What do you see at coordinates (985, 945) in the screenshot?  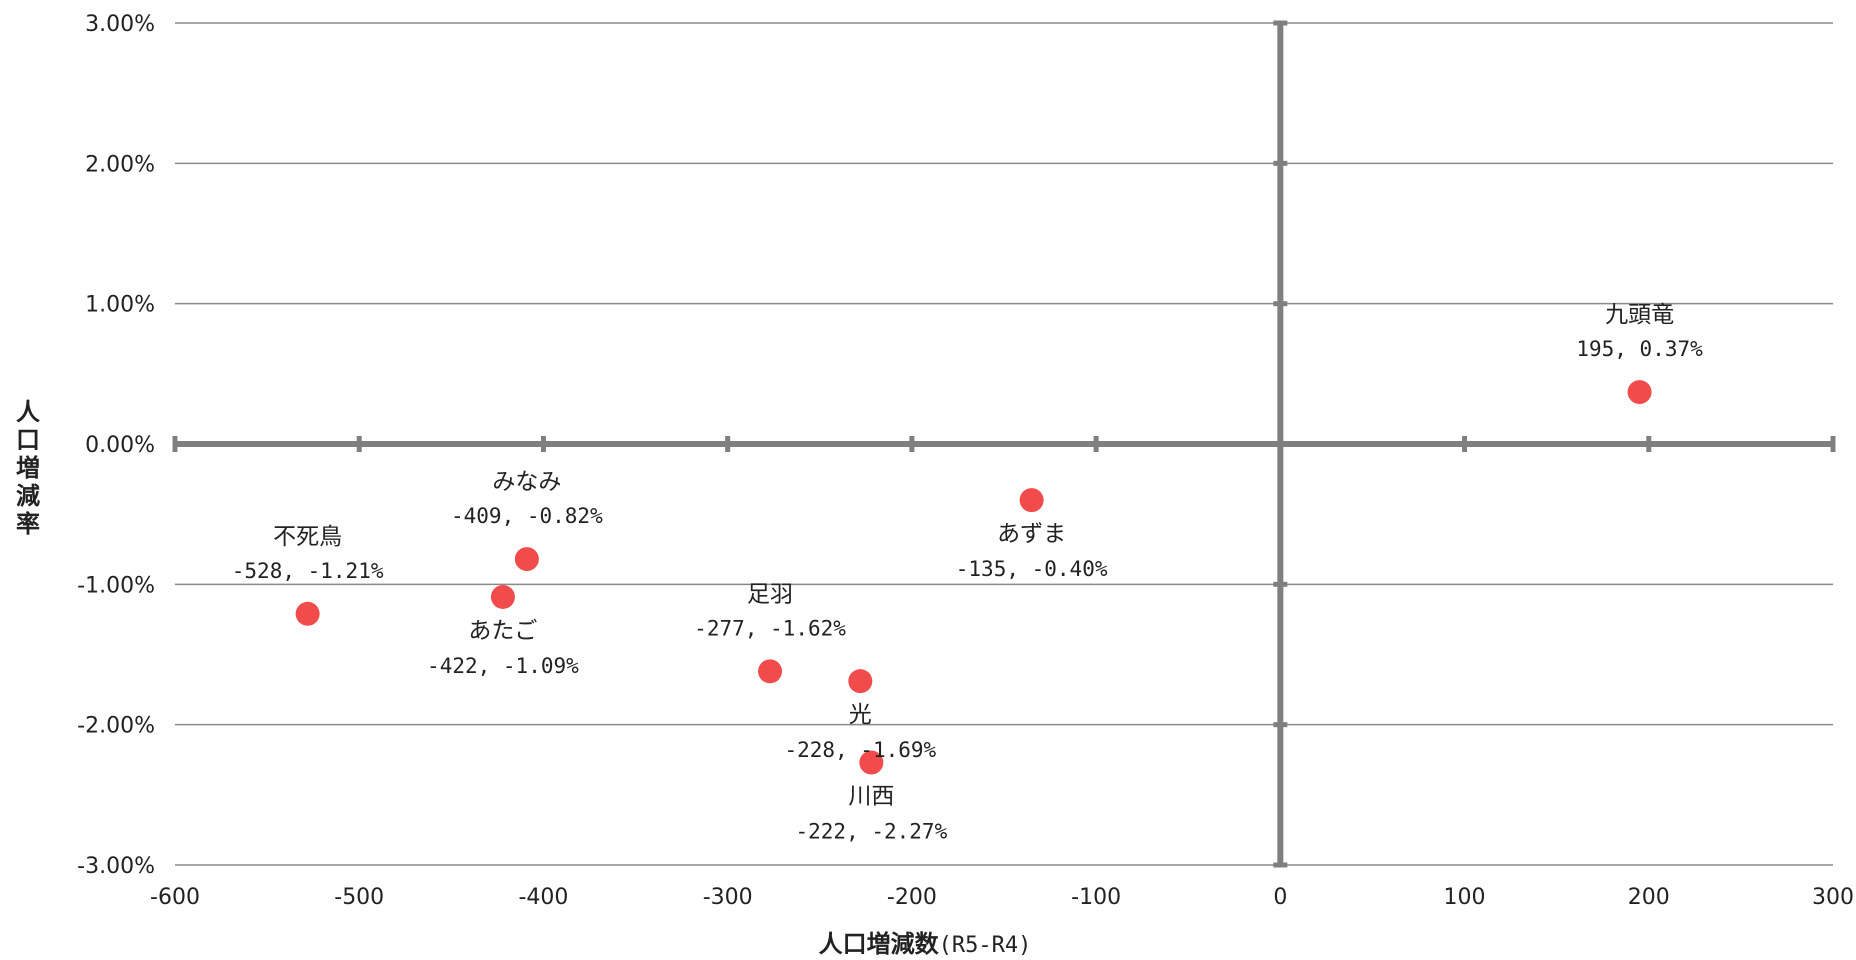 I see `x-axis-title-sub: (R5-R4)` at bounding box center [985, 945].